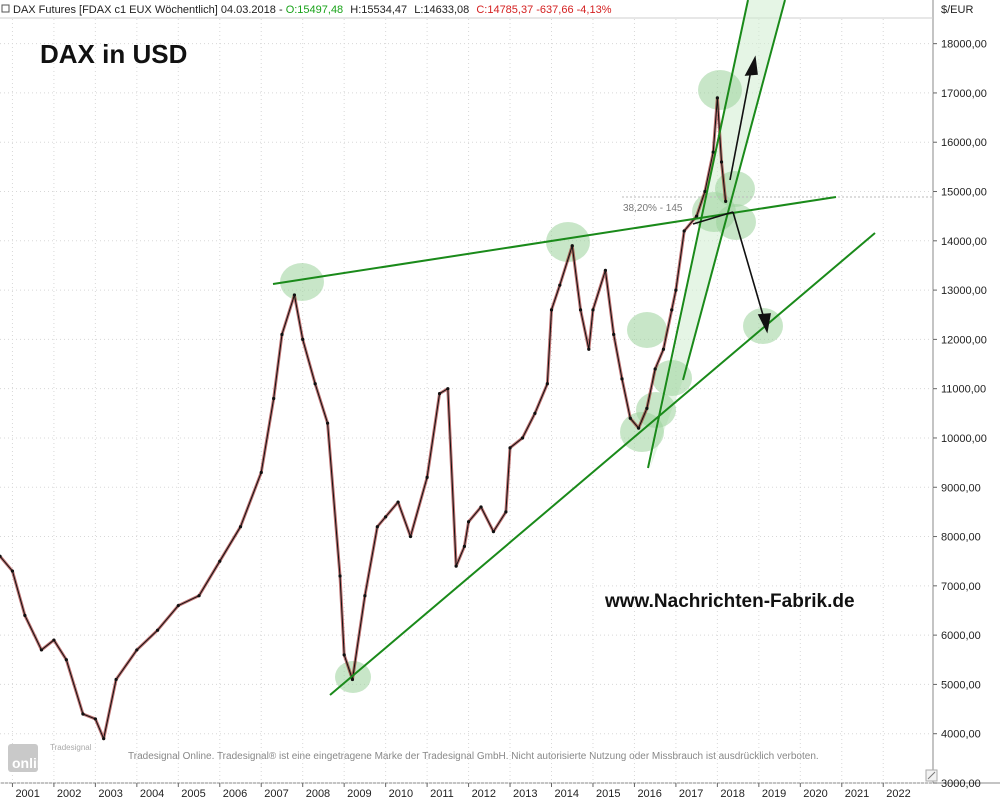 Image resolution: width=1000 pixels, height=805 pixels. I want to click on arrow-down-line, so click(749, 267).